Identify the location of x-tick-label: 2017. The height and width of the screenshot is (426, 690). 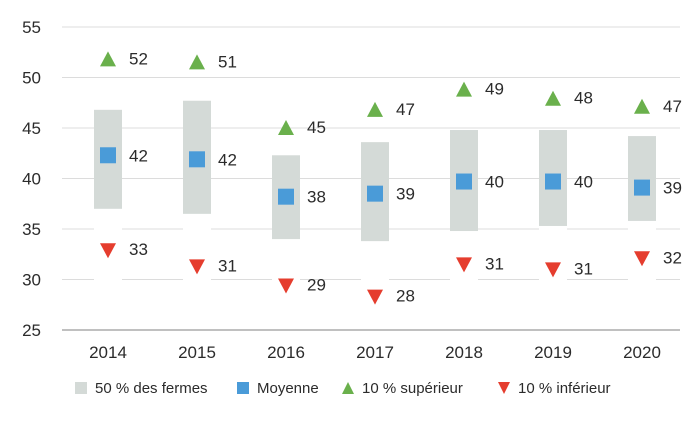
(375, 352).